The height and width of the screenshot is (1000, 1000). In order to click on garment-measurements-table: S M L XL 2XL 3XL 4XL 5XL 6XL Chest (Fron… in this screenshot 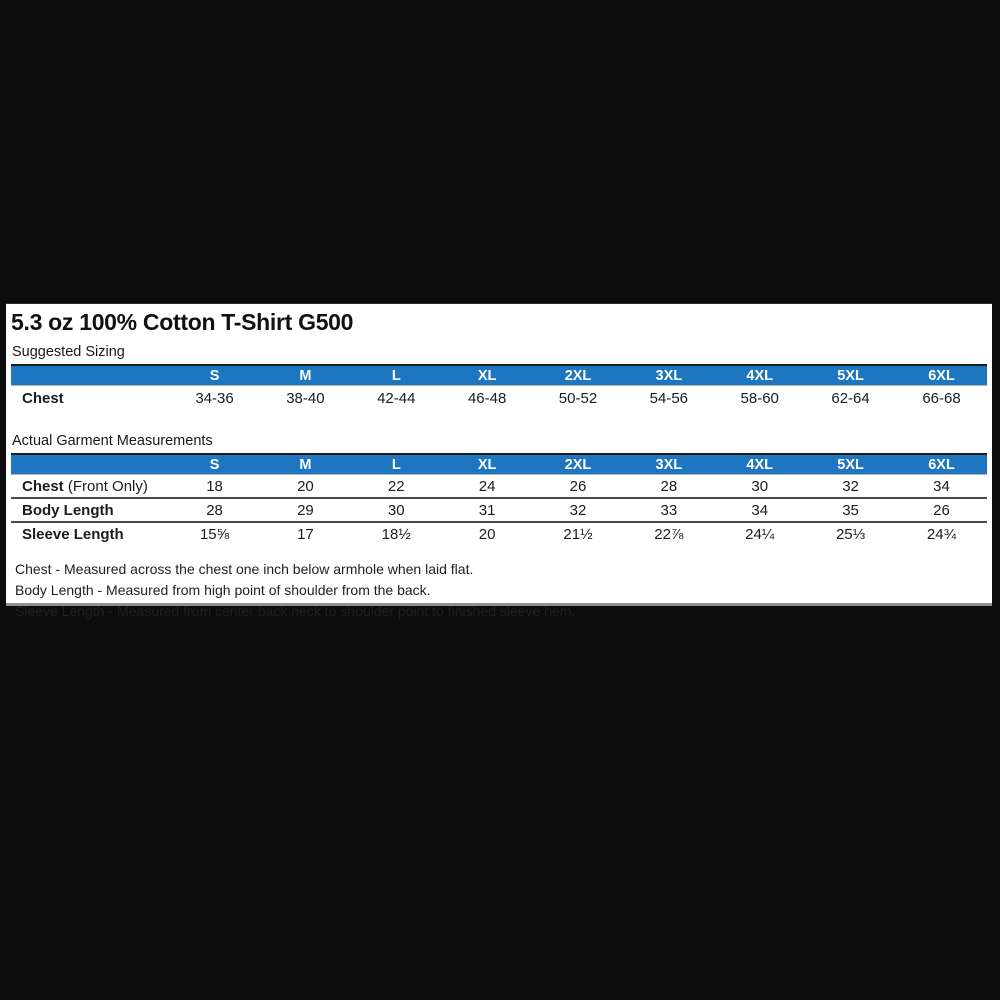, I will do `click(499, 499)`.